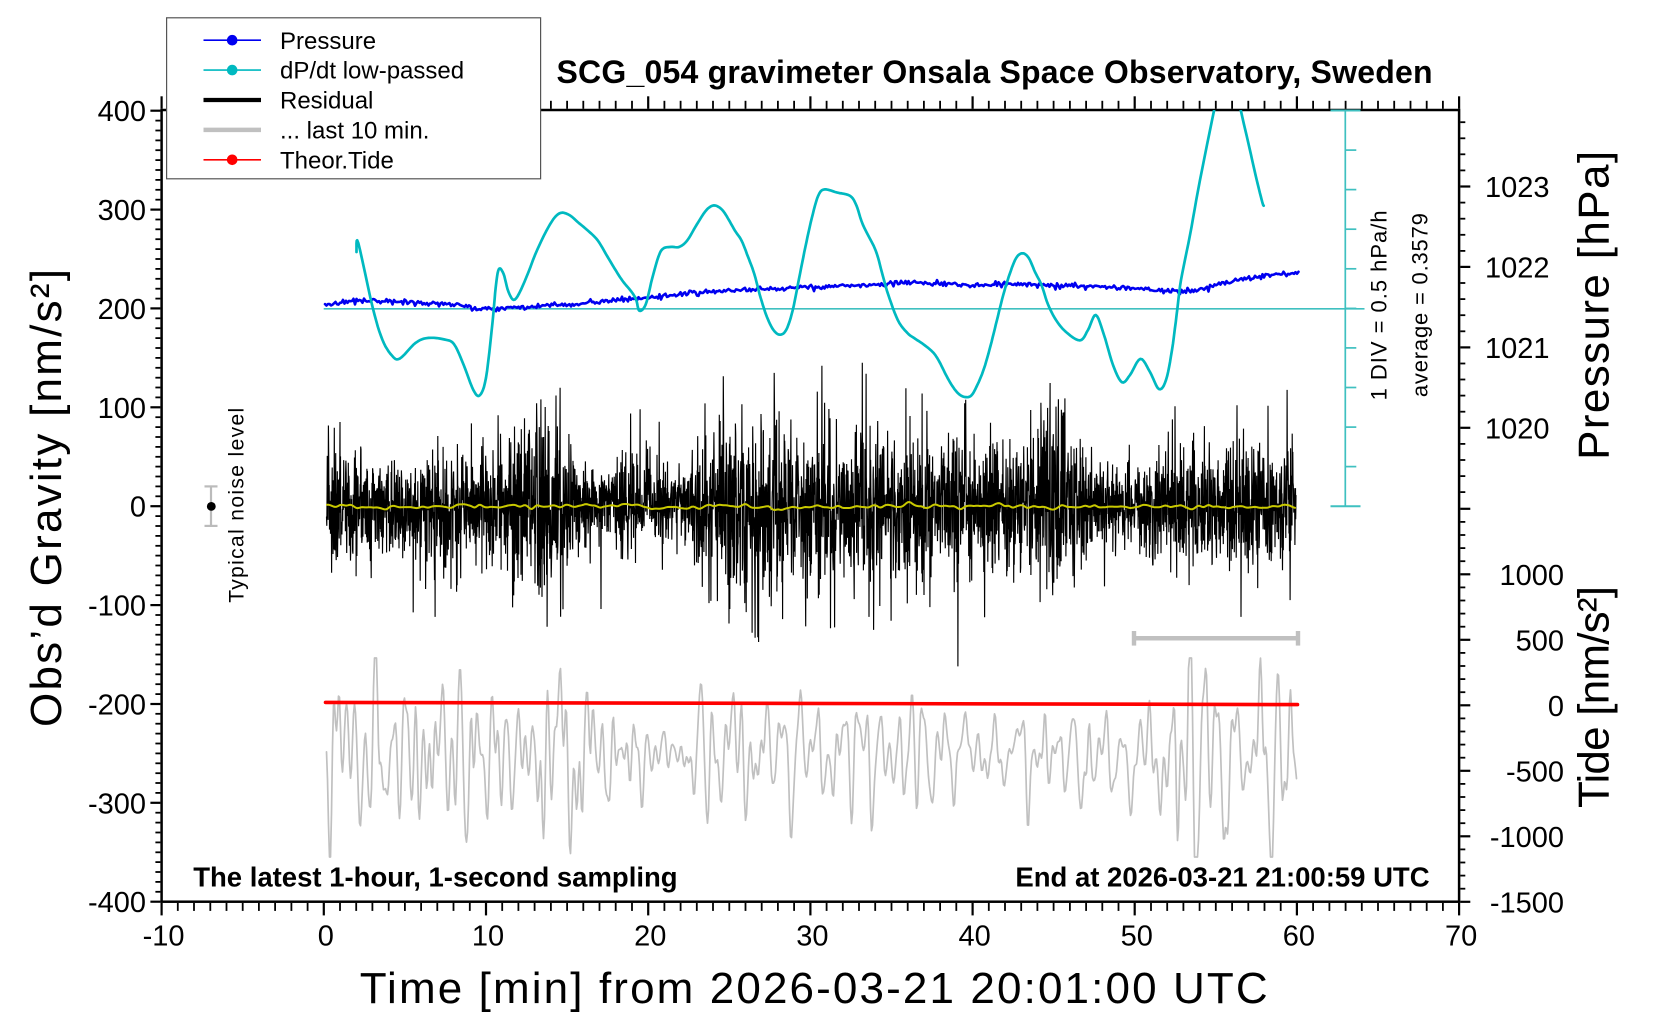 Image resolution: width=1660 pixels, height=1020 pixels. Describe the element at coordinates (1531, 576) in the screenshot. I see `svg-text: 1000` at that location.